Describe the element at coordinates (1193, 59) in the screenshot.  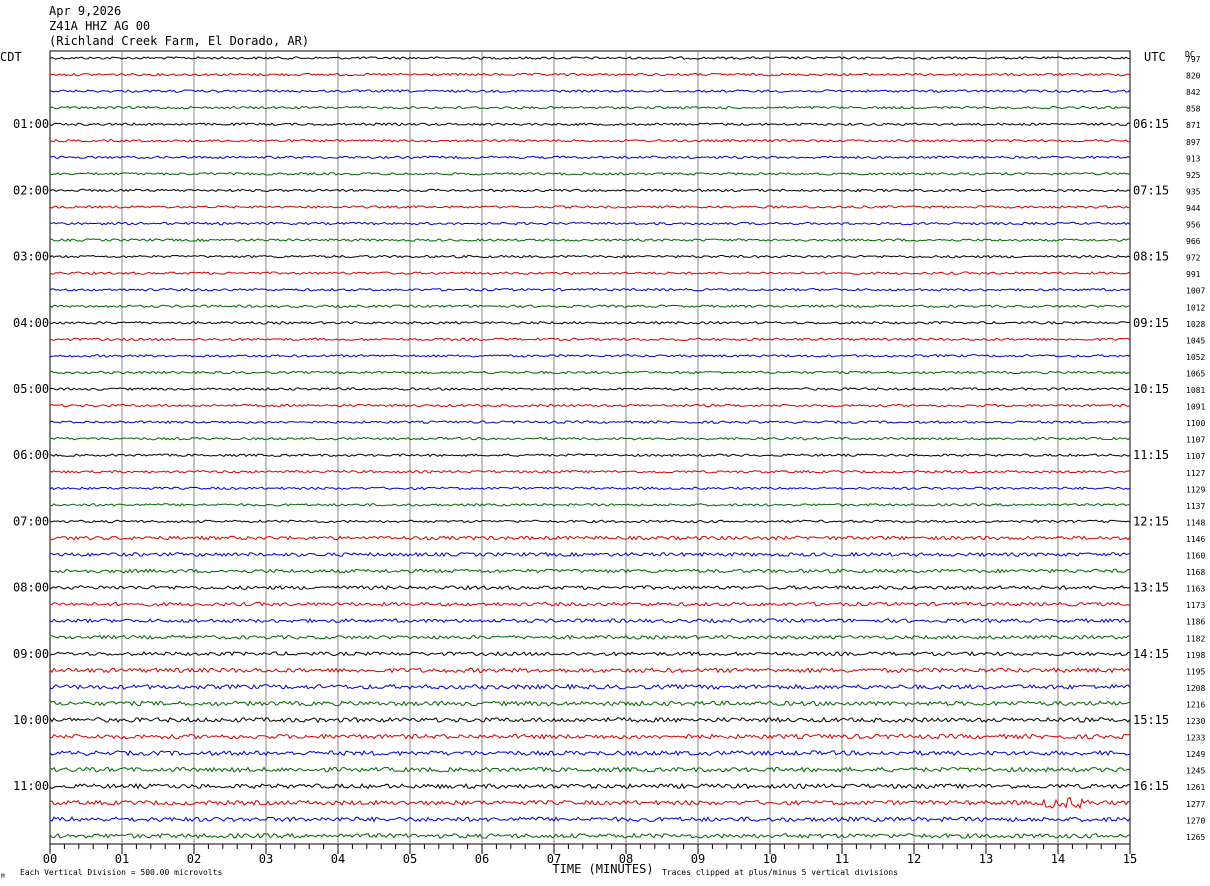
I see `dc-offset-label: 797` at that location.